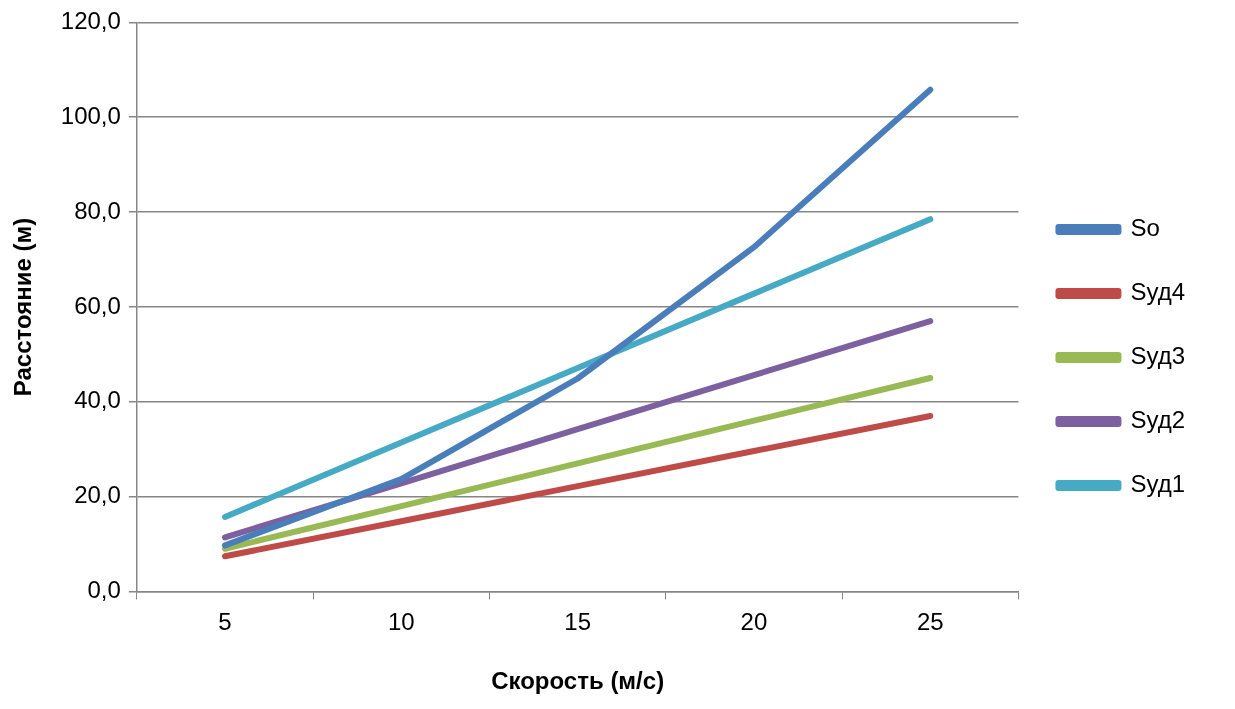 Image resolution: width=1235 pixels, height=709 pixels. What do you see at coordinates (90, 115) in the screenshot?
I see `y-tick-label: 100,0` at bounding box center [90, 115].